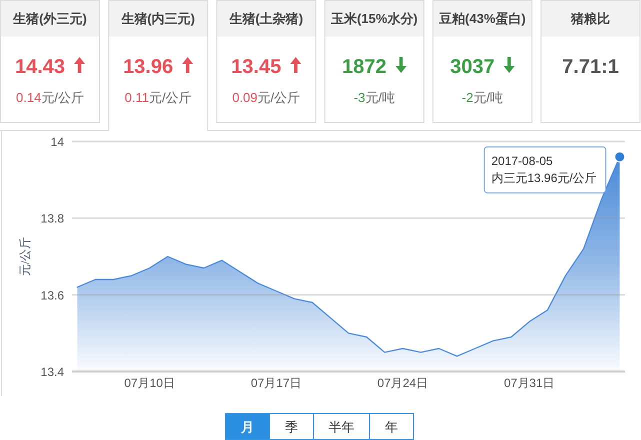 The width and height of the screenshot is (641, 440). I want to click on data-label: 0.09元/公斤, so click(266, 97).